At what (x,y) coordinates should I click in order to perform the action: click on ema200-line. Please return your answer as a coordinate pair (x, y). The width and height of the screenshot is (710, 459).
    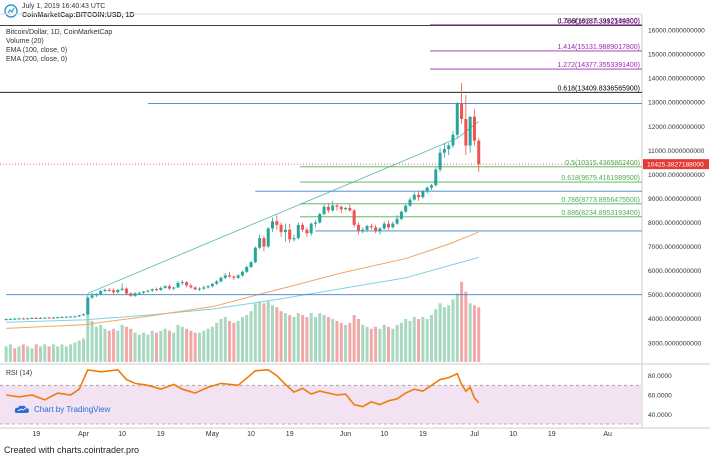
    Looking at the image, I should click on (242, 289).